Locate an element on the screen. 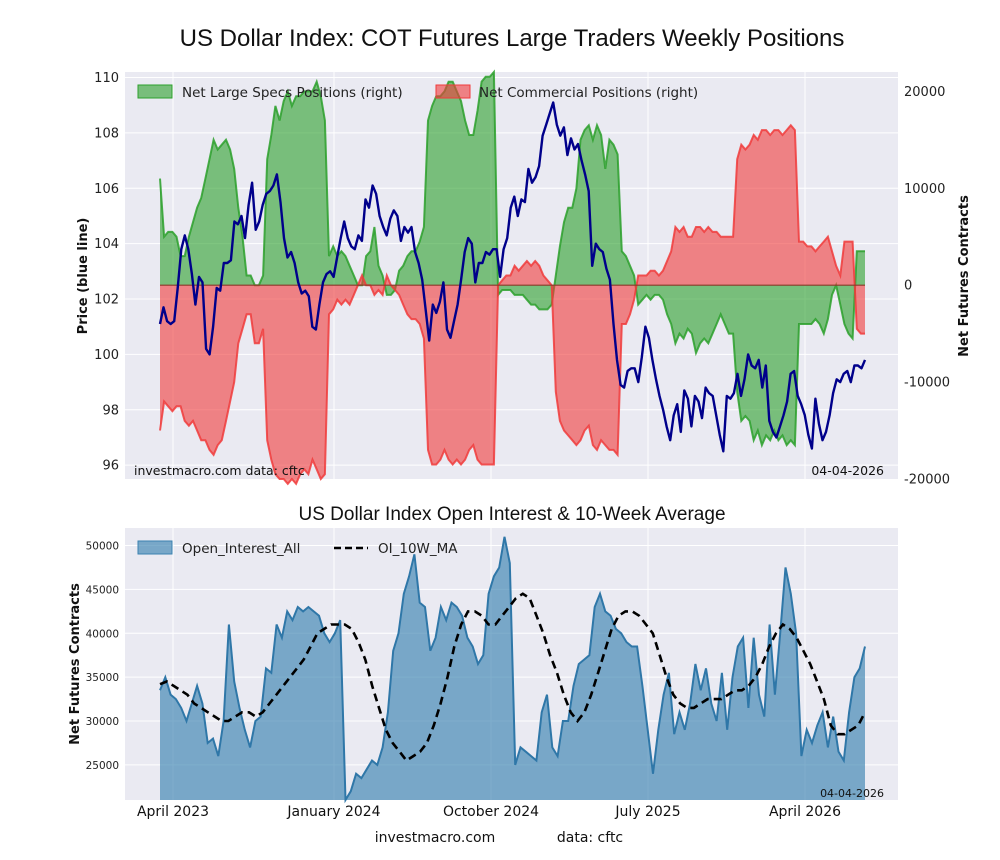  oi-date-label: 04-04-2026 is located at coordinates (852, 793).